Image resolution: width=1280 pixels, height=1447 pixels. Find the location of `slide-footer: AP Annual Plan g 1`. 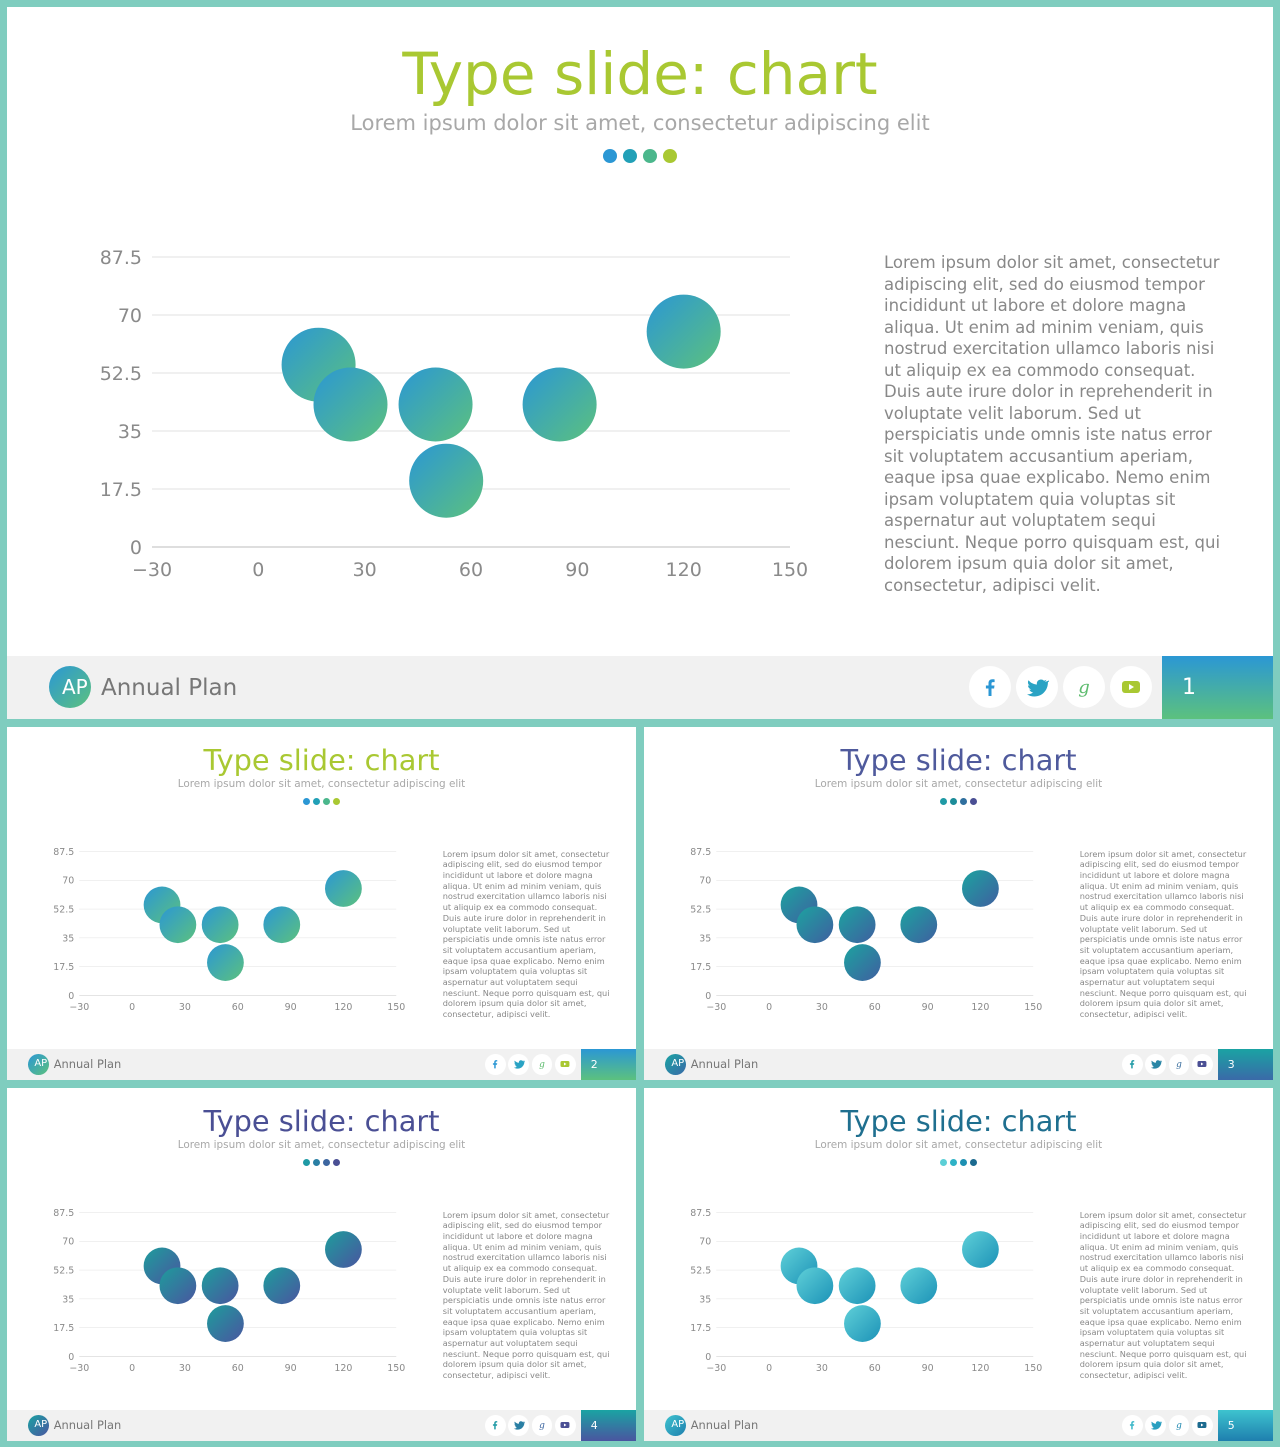

slide-footer: AP Annual Plan g 1 is located at coordinates (640, 687).